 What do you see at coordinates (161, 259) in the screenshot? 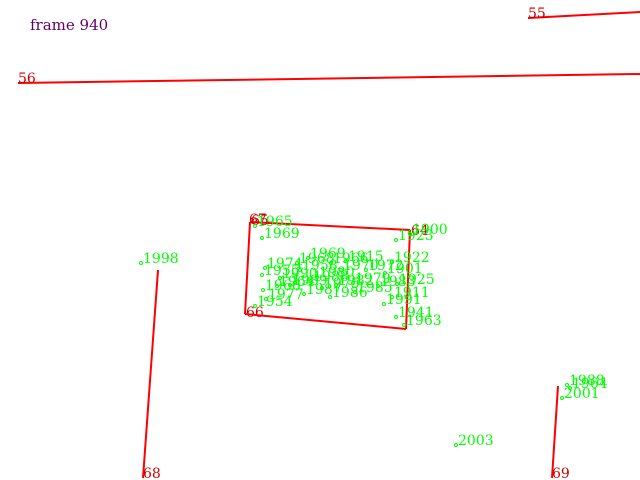
I see `tracked-point-label: 1998` at bounding box center [161, 259].